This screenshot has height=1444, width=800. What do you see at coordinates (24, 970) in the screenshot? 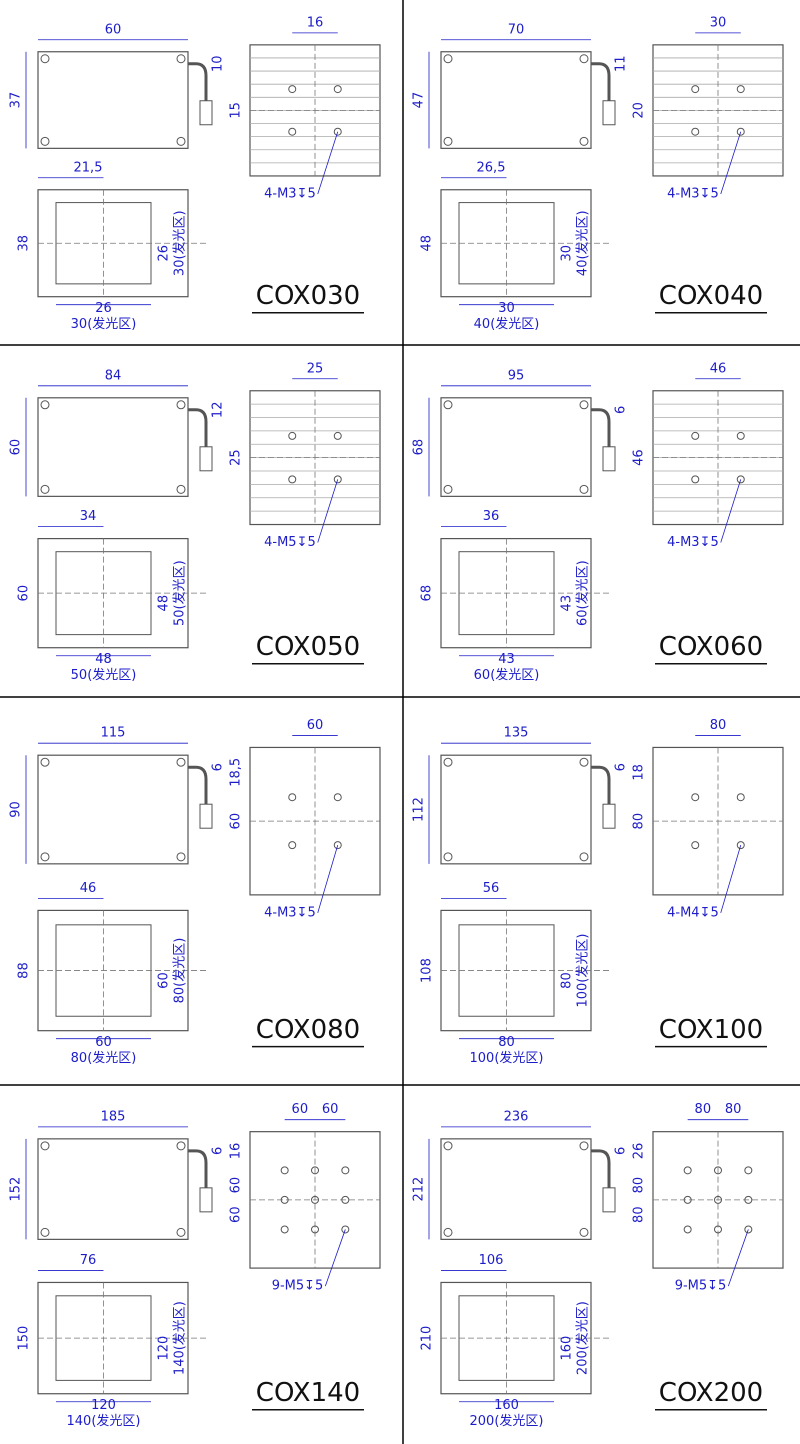
I see `dimension-label: 88` at bounding box center [24, 970].